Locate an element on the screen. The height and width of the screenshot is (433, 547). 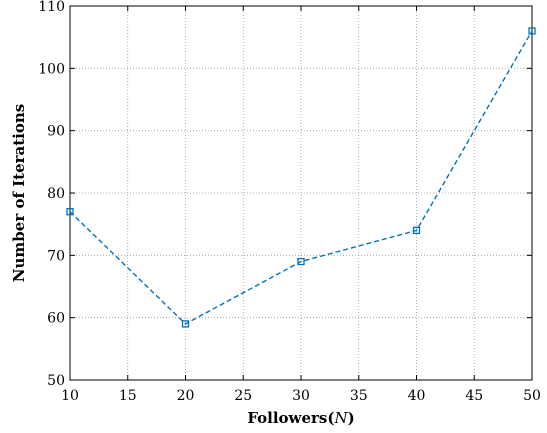
x-tick-label: 10 is located at coordinates (70, 396).